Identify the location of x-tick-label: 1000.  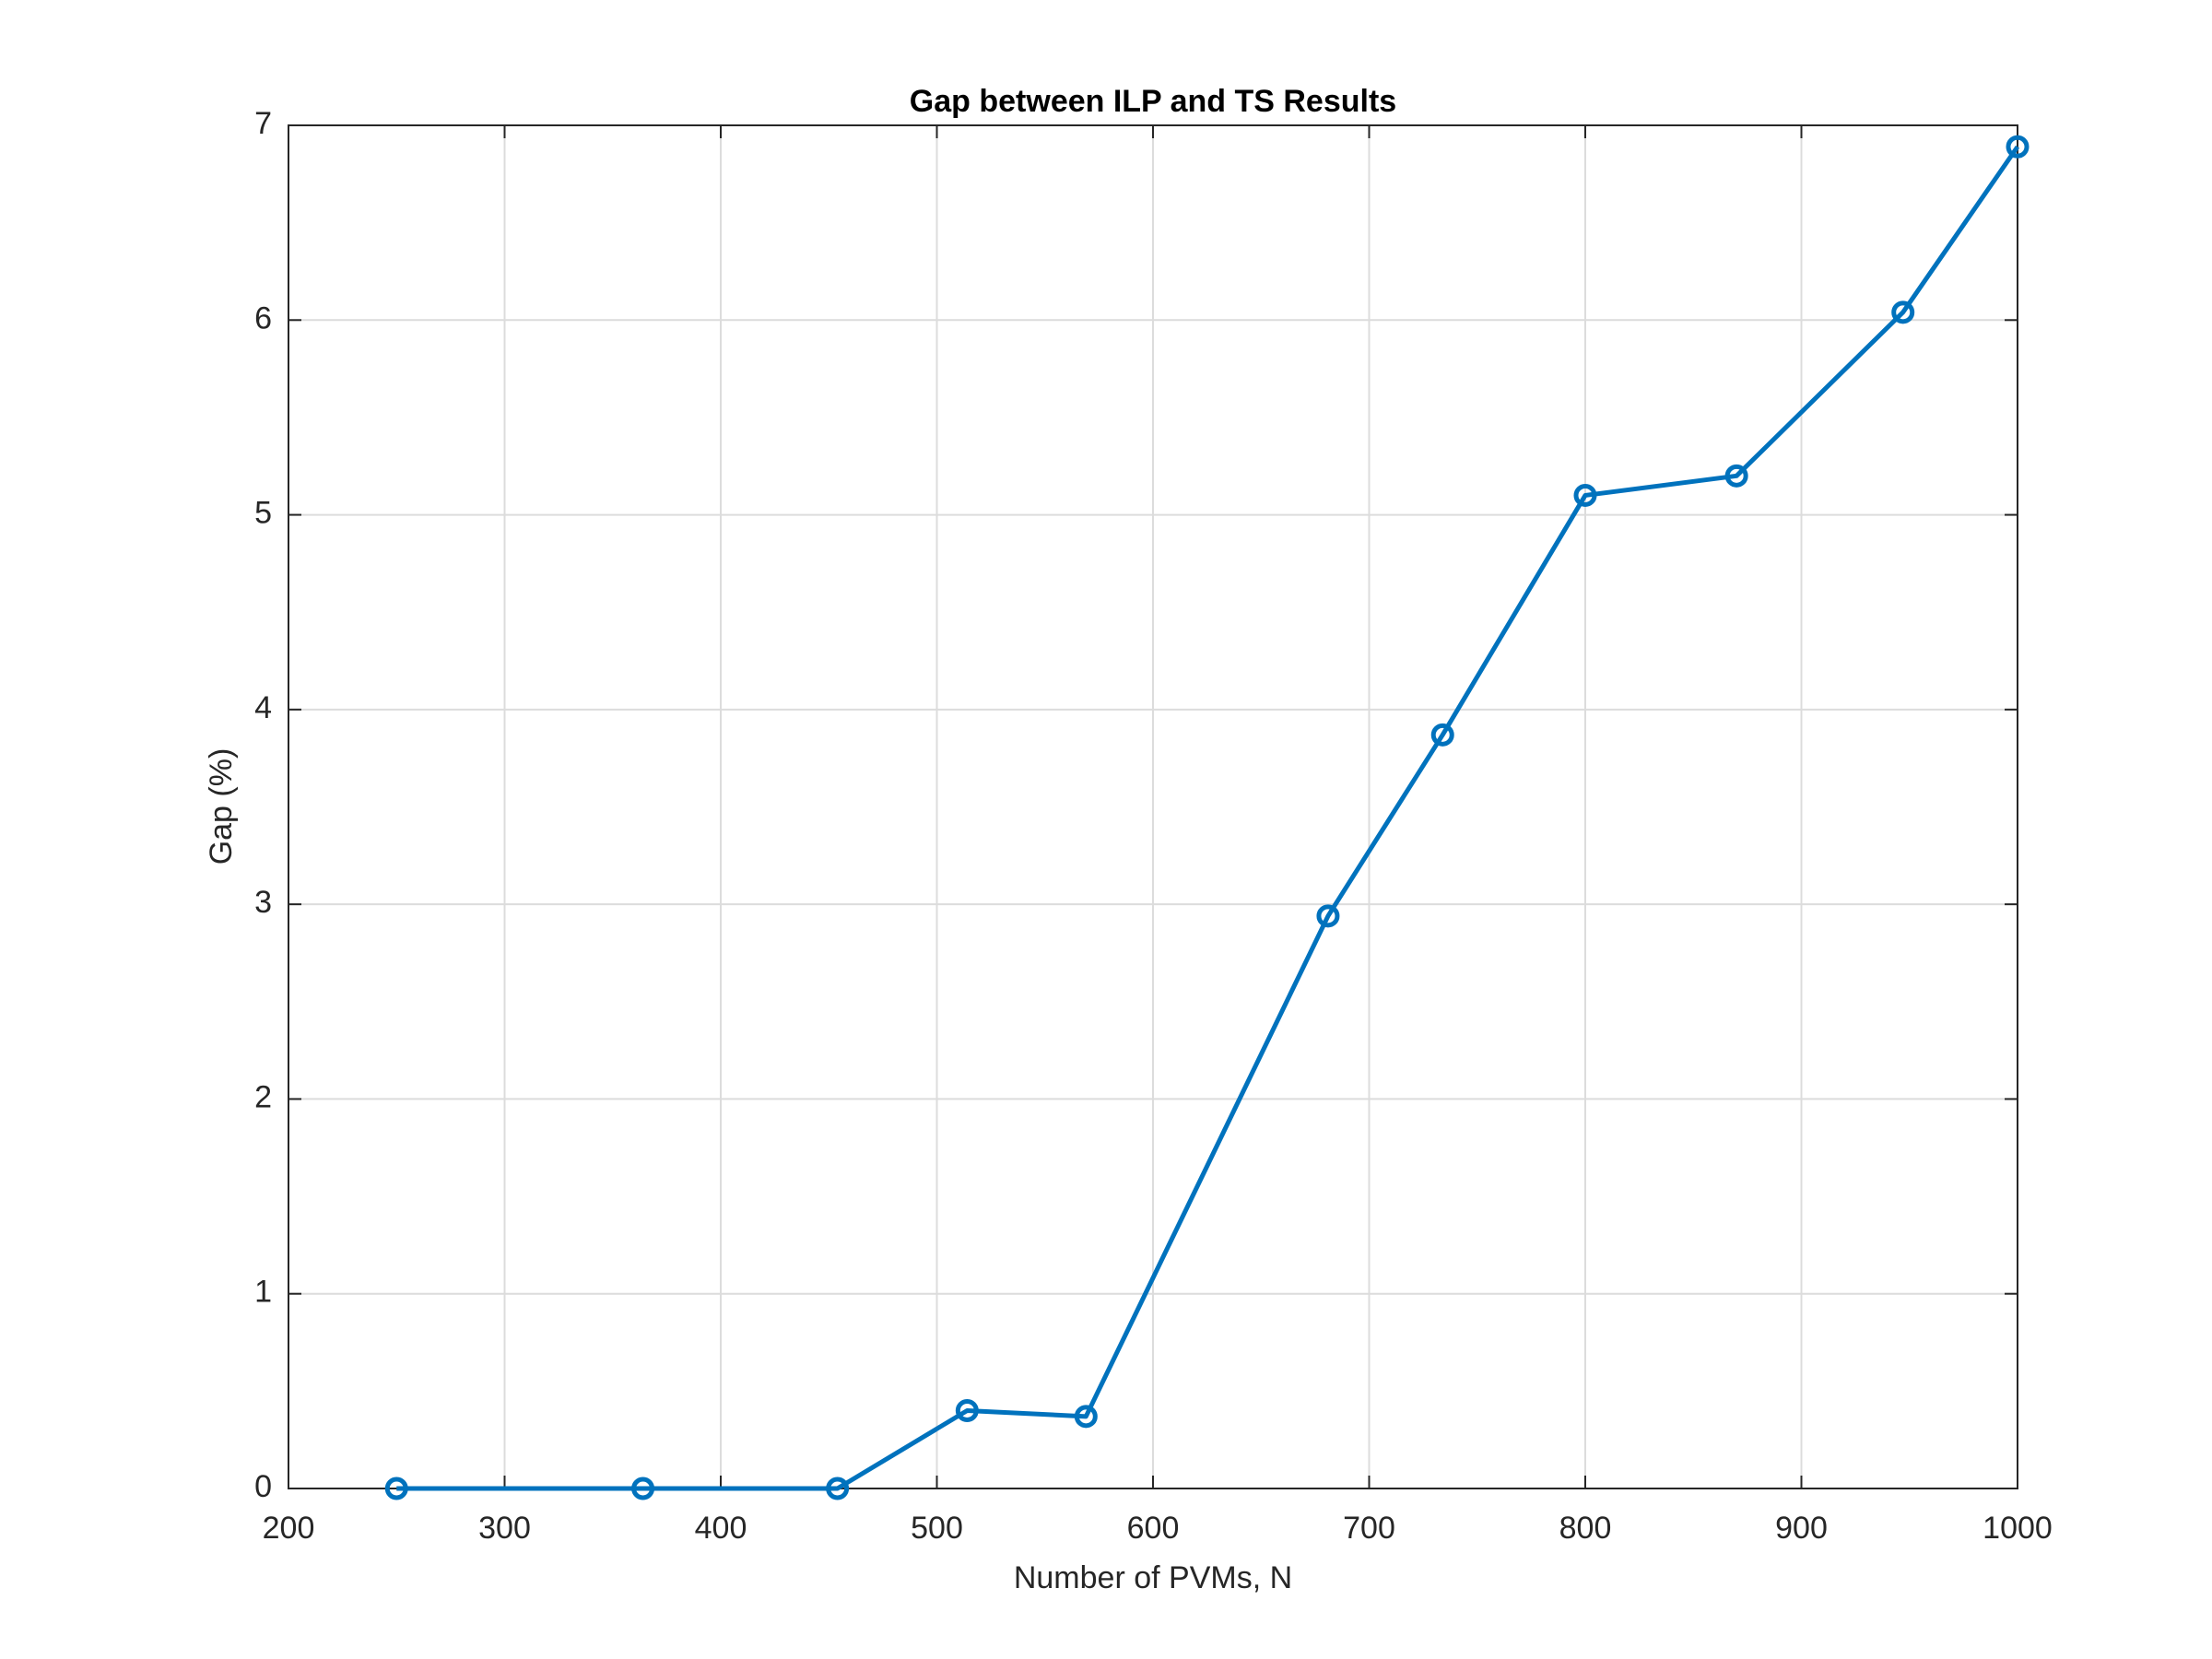
(2018, 1528).